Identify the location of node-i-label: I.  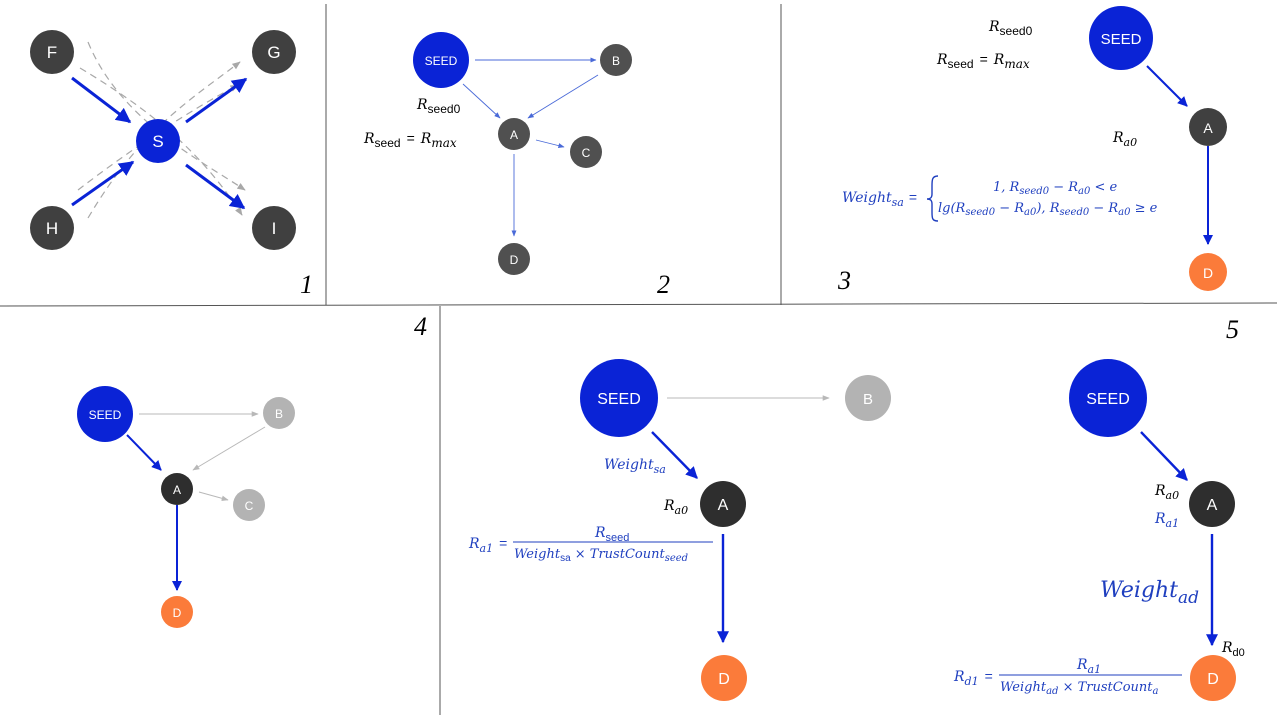
(274, 228).